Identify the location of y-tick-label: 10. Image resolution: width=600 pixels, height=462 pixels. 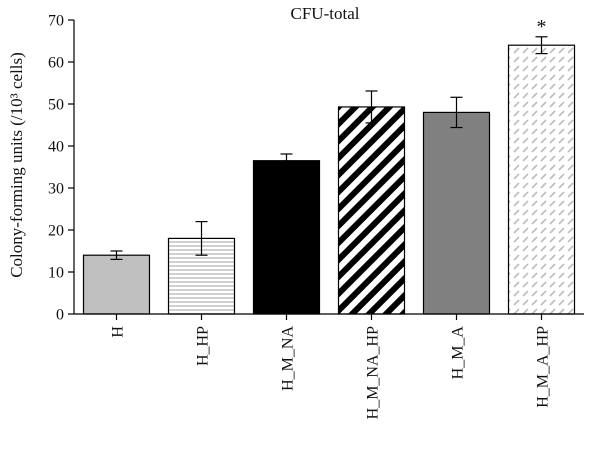
(56, 273).